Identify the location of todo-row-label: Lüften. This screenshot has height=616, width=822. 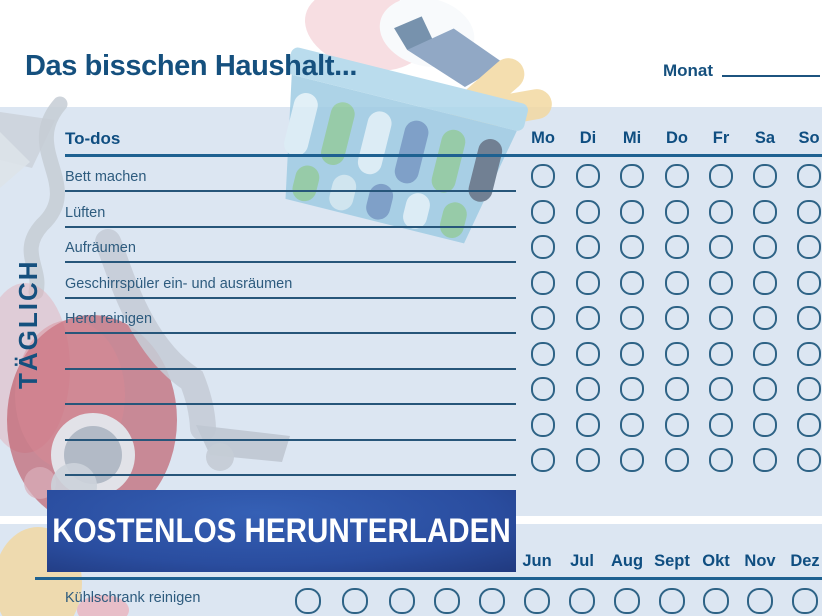
(85, 212).